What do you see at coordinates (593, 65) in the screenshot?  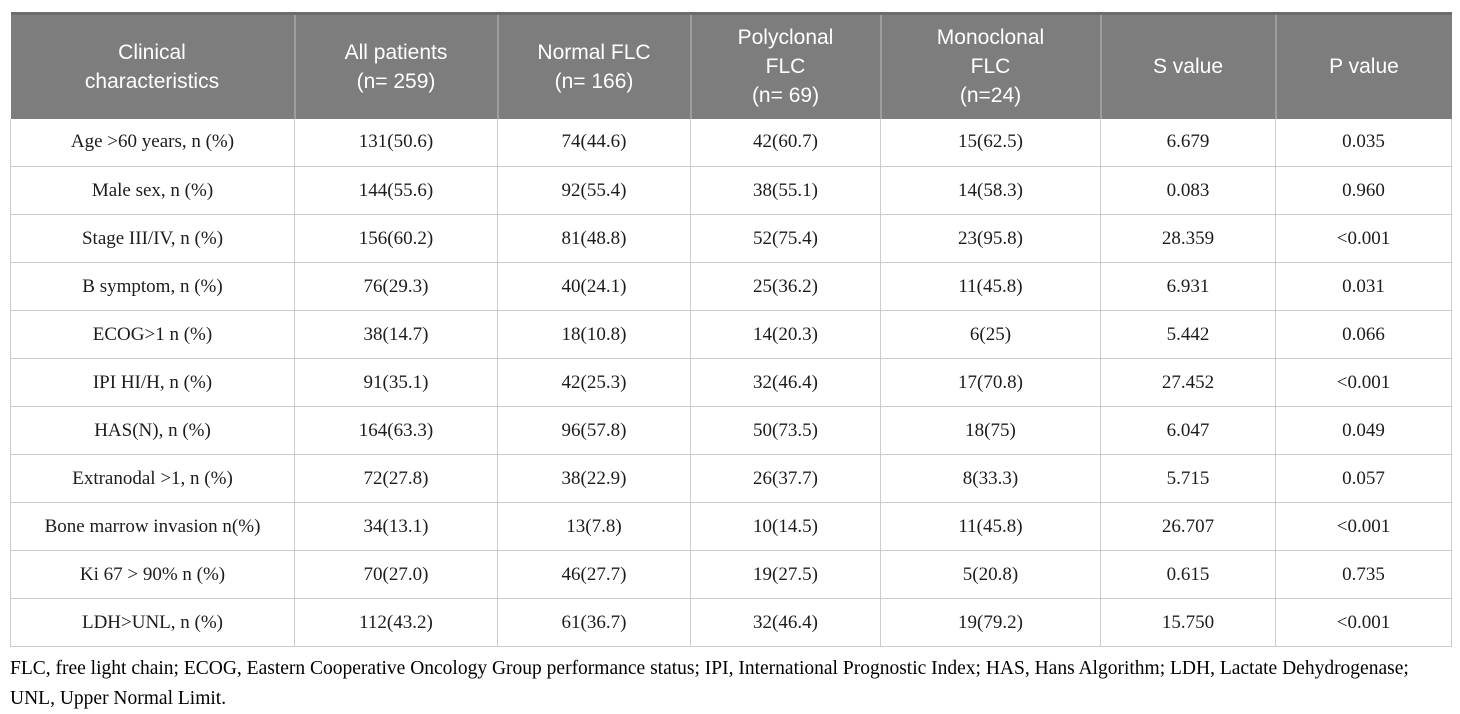 I see `col-header-normal-flc: Normal FLC (n= 166)` at bounding box center [593, 65].